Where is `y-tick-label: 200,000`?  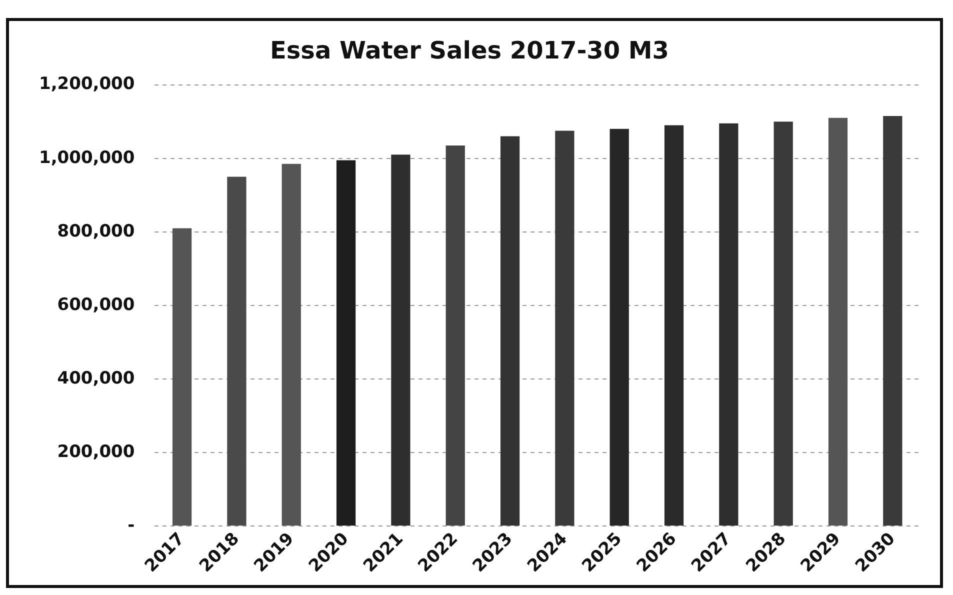 y-tick-label: 200,000 is located at coordinates (96, 452).